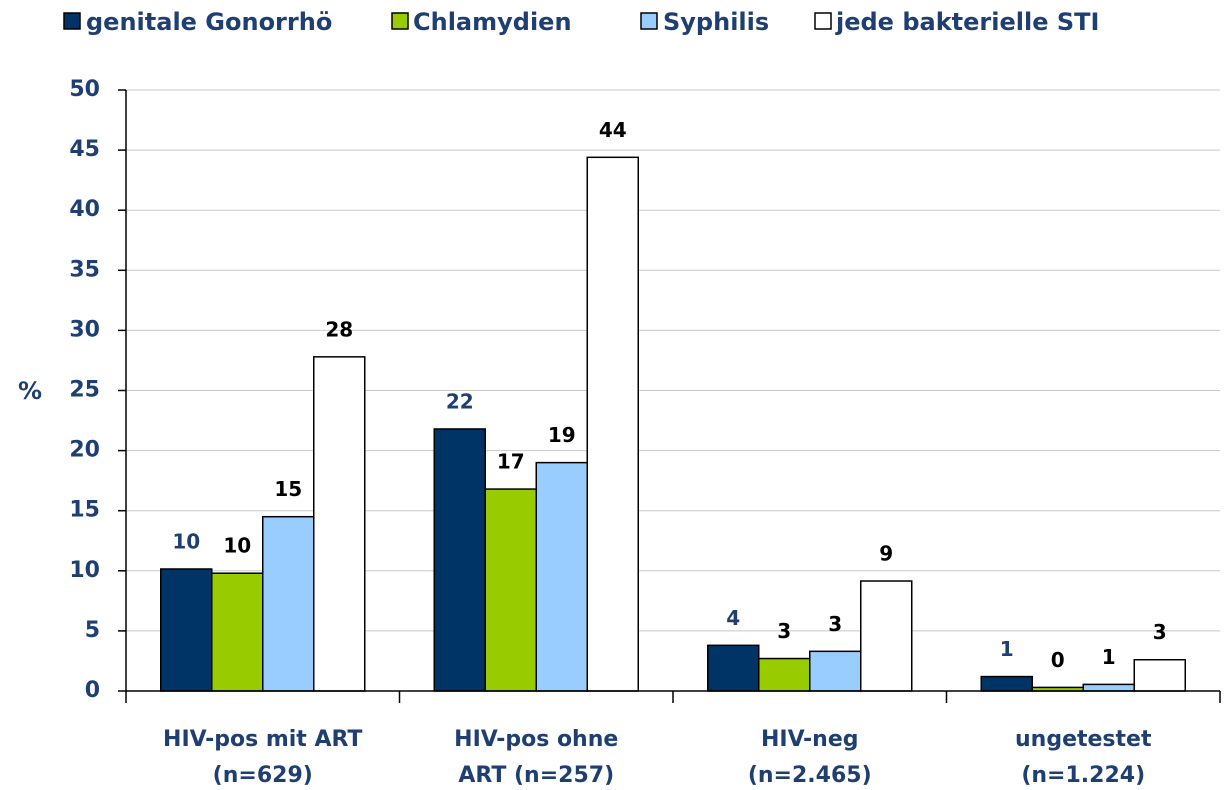  I want to click on legend-label: jede bakterielle STI, so click(967, 22).